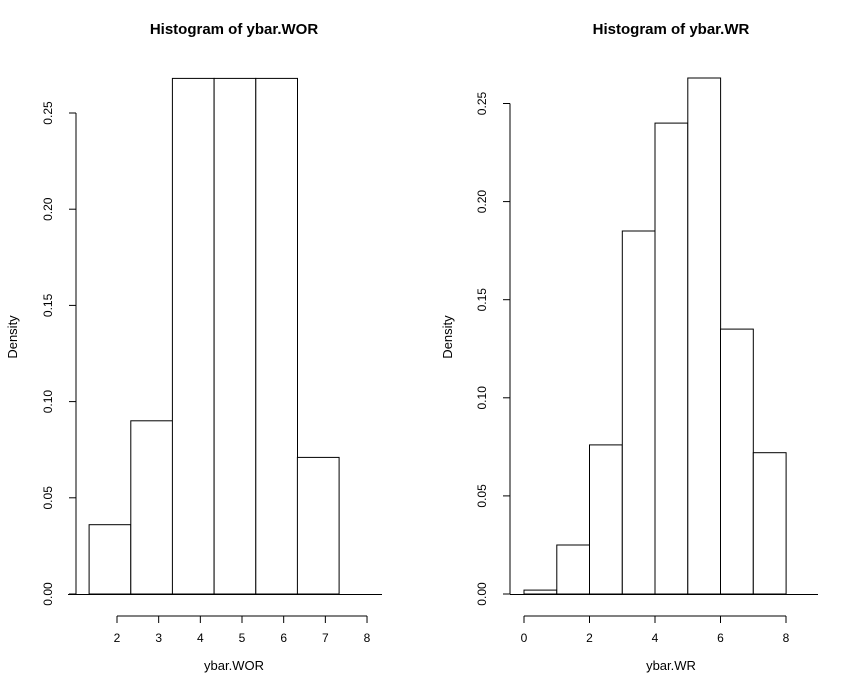 Image resolution: width=864 pixels, height=684 pixels. I want to click on x-axis-label: ybar.WR, so click(671, 665).